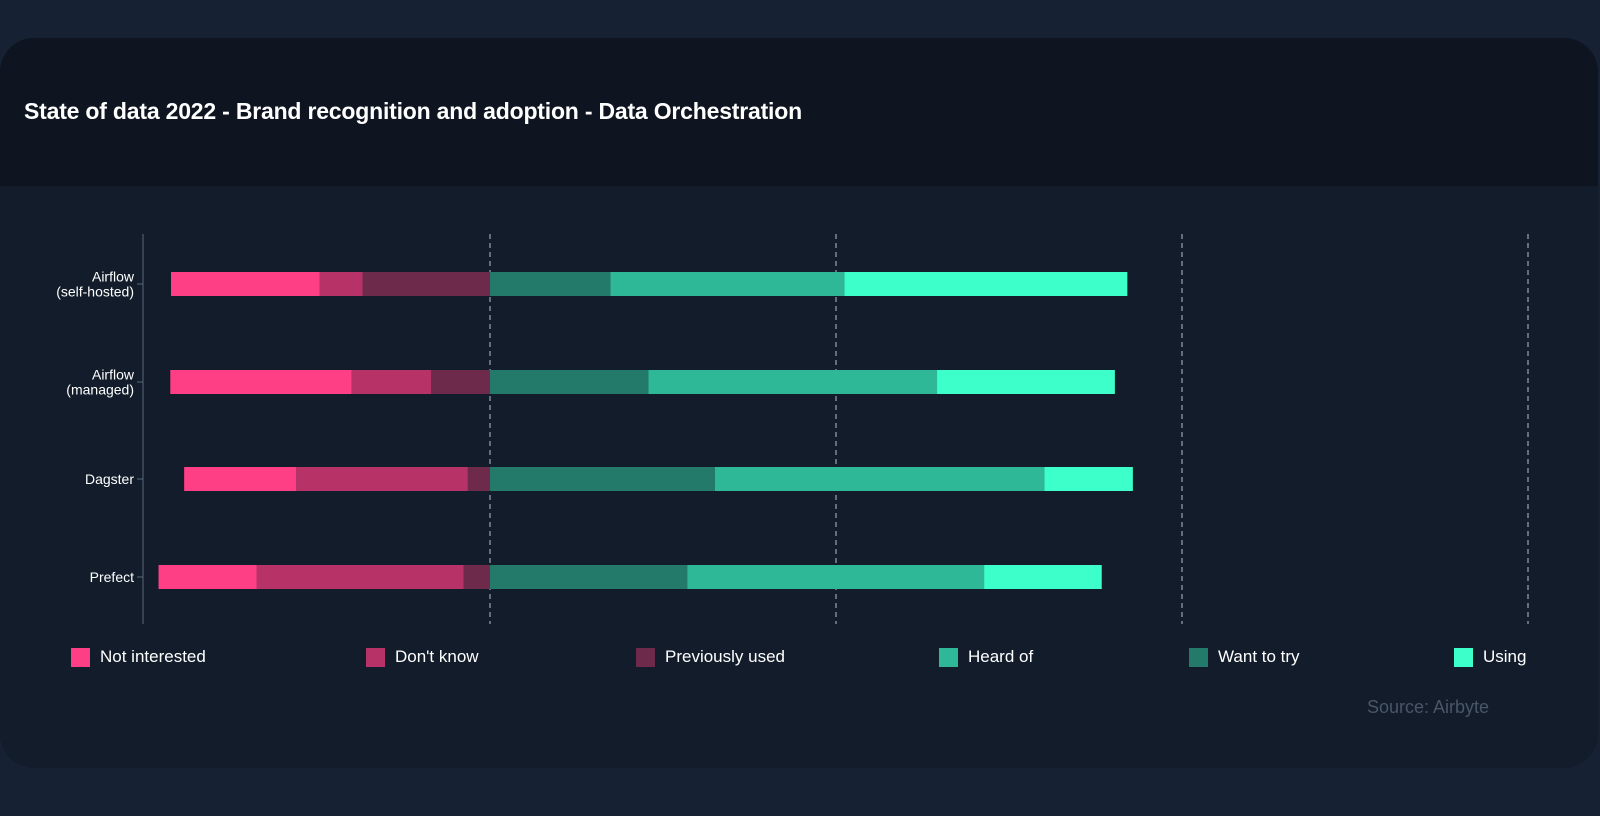 The image size is (1600, 816). Describe the element at coordinates (1001, 656) in the screenshot. I see `legend-label: Heard of` at that location.